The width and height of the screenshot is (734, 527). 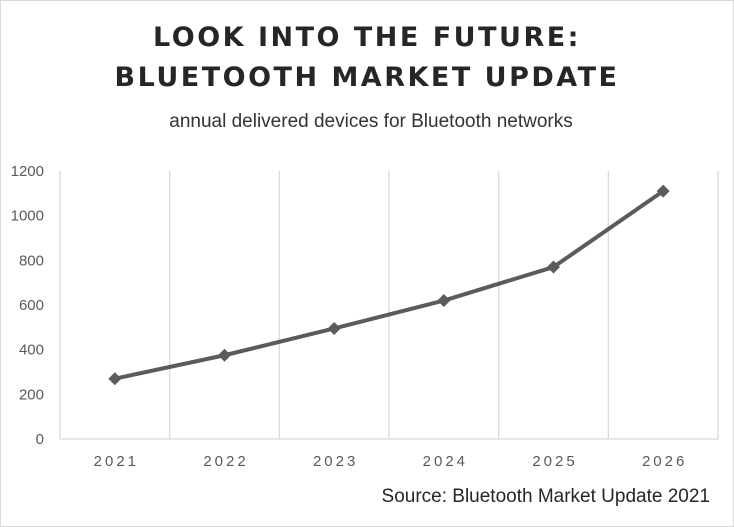 What do you see at coordinates (545, 496) in the screenshot?
I see `source-note: Source: Bluetooth Market Update 2021` at bounding box center [545, 496].